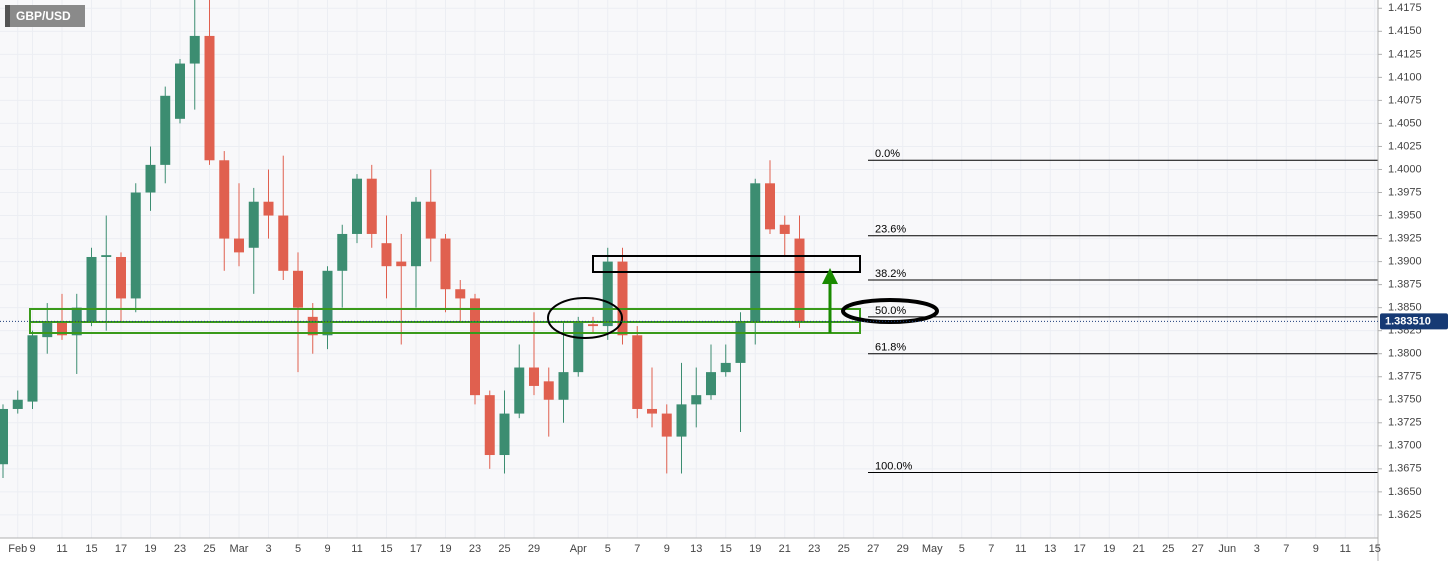 The image size is (1450, 561). Describe the element at coordinates (239, 549) in the screenshot. I see `x-tick-label: Mar` at that location.